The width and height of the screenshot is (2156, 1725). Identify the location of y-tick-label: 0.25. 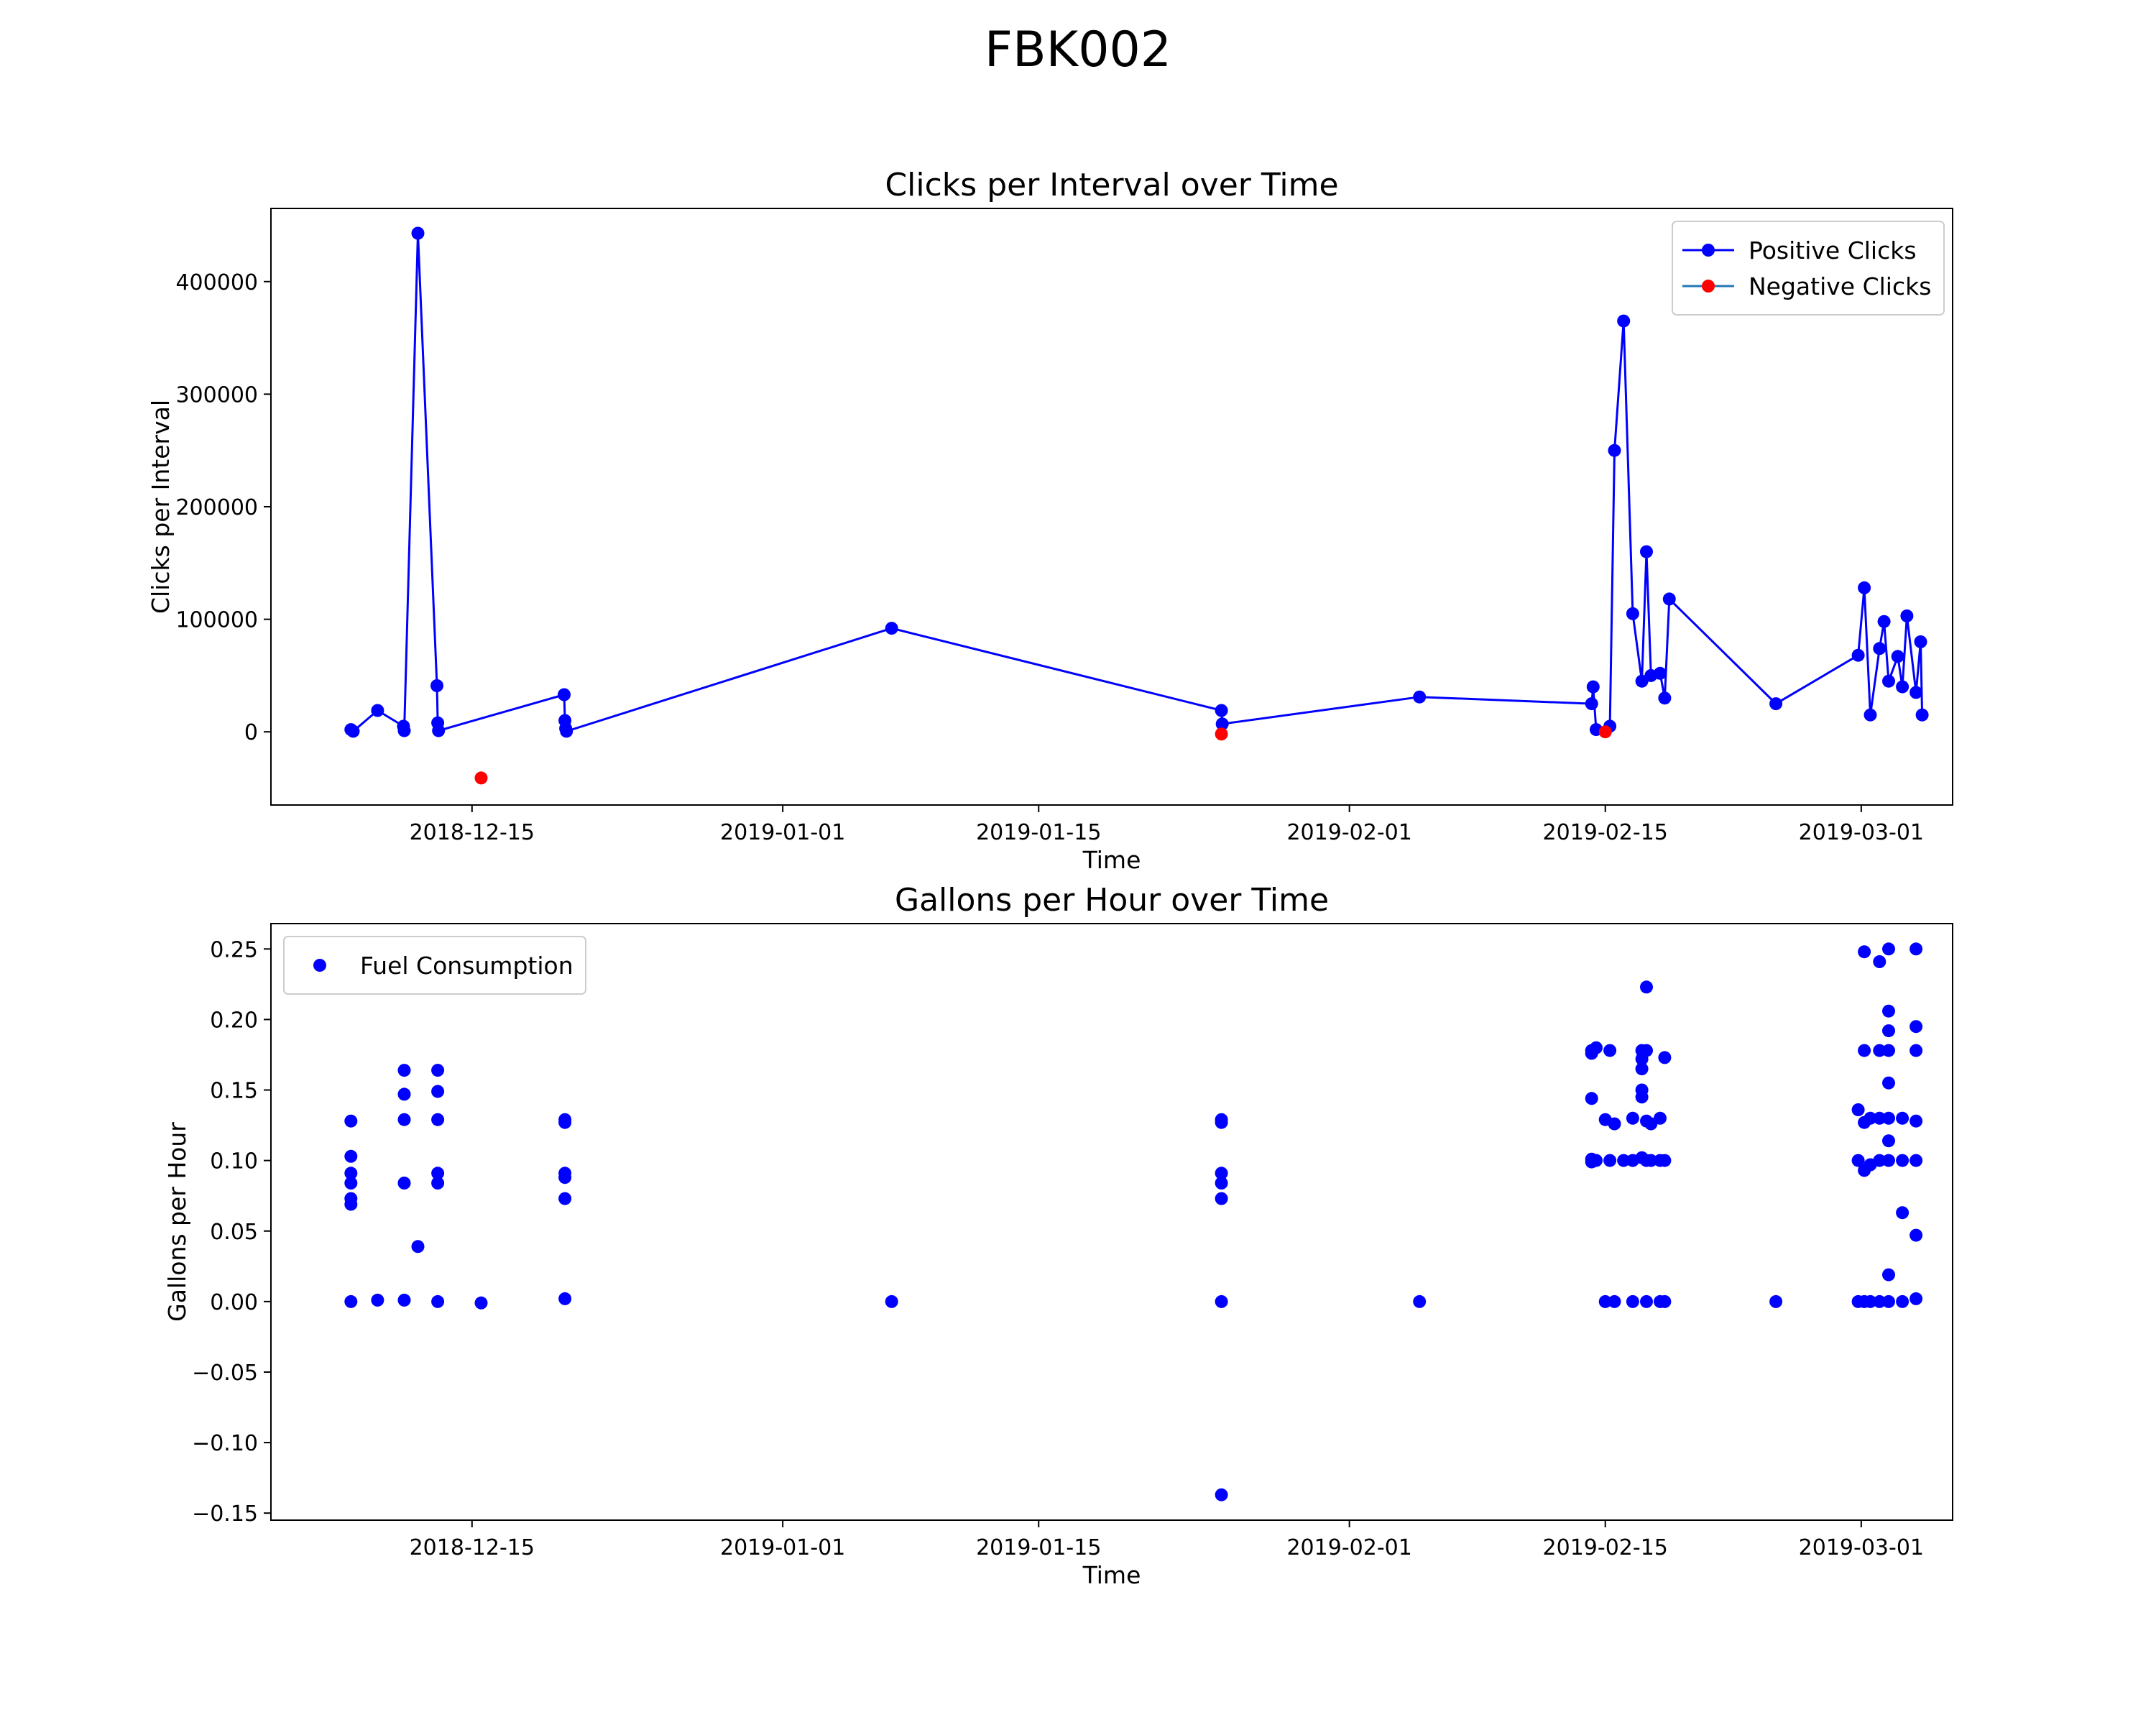
(234, 949).